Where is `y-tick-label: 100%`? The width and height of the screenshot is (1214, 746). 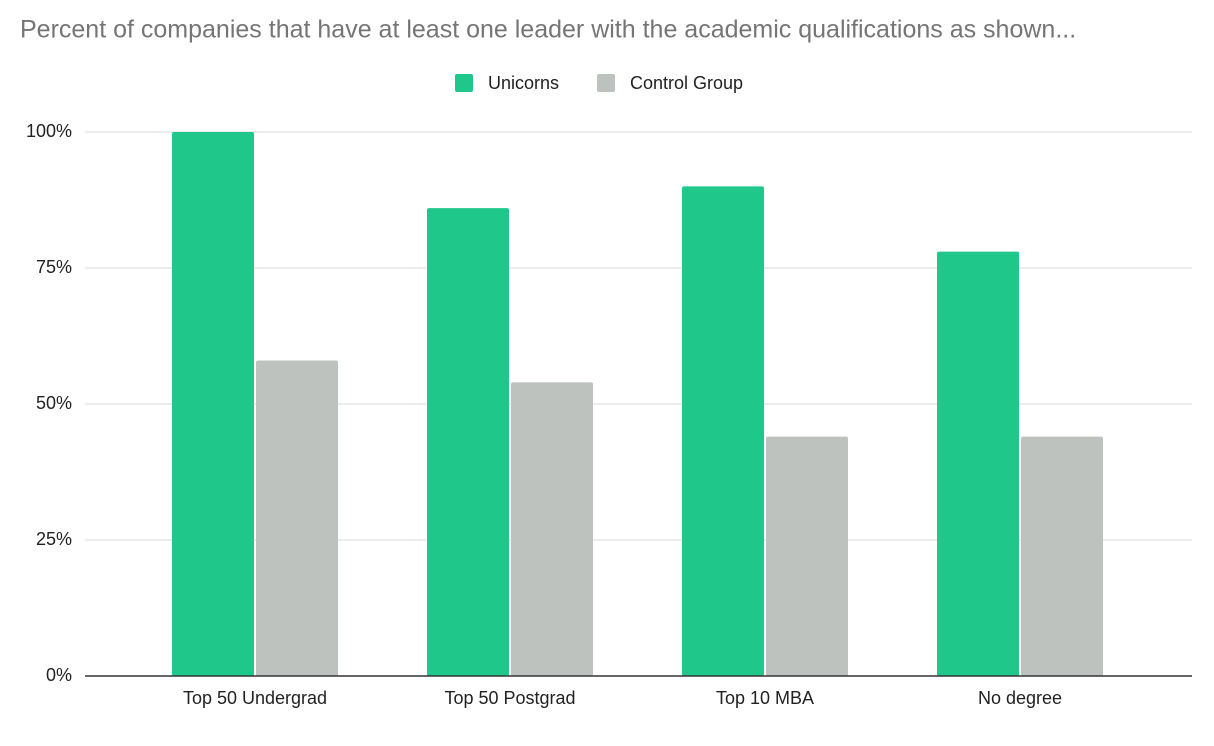
y-tick-label: 100% is located at coordinates (49, 131).